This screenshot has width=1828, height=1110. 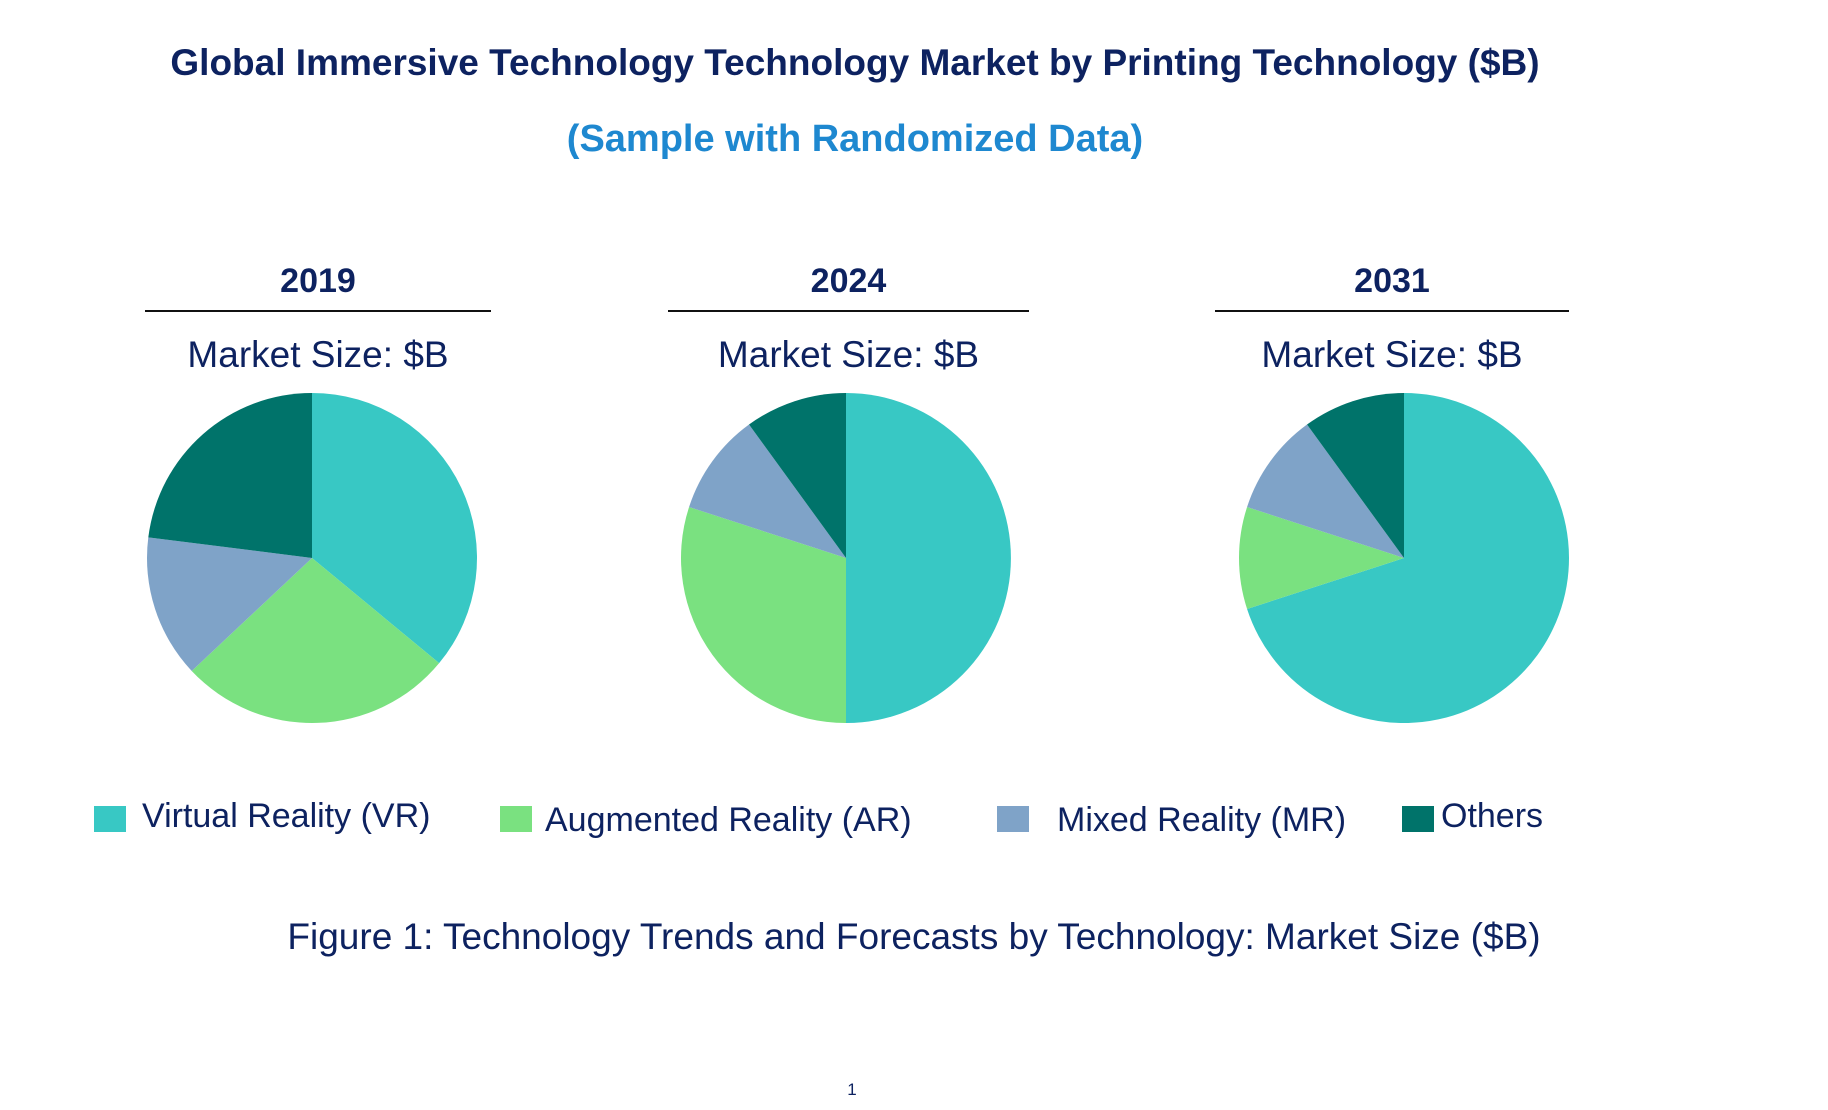 I want to click on pie-slice-2024-ar, so click(x=763, y=615).